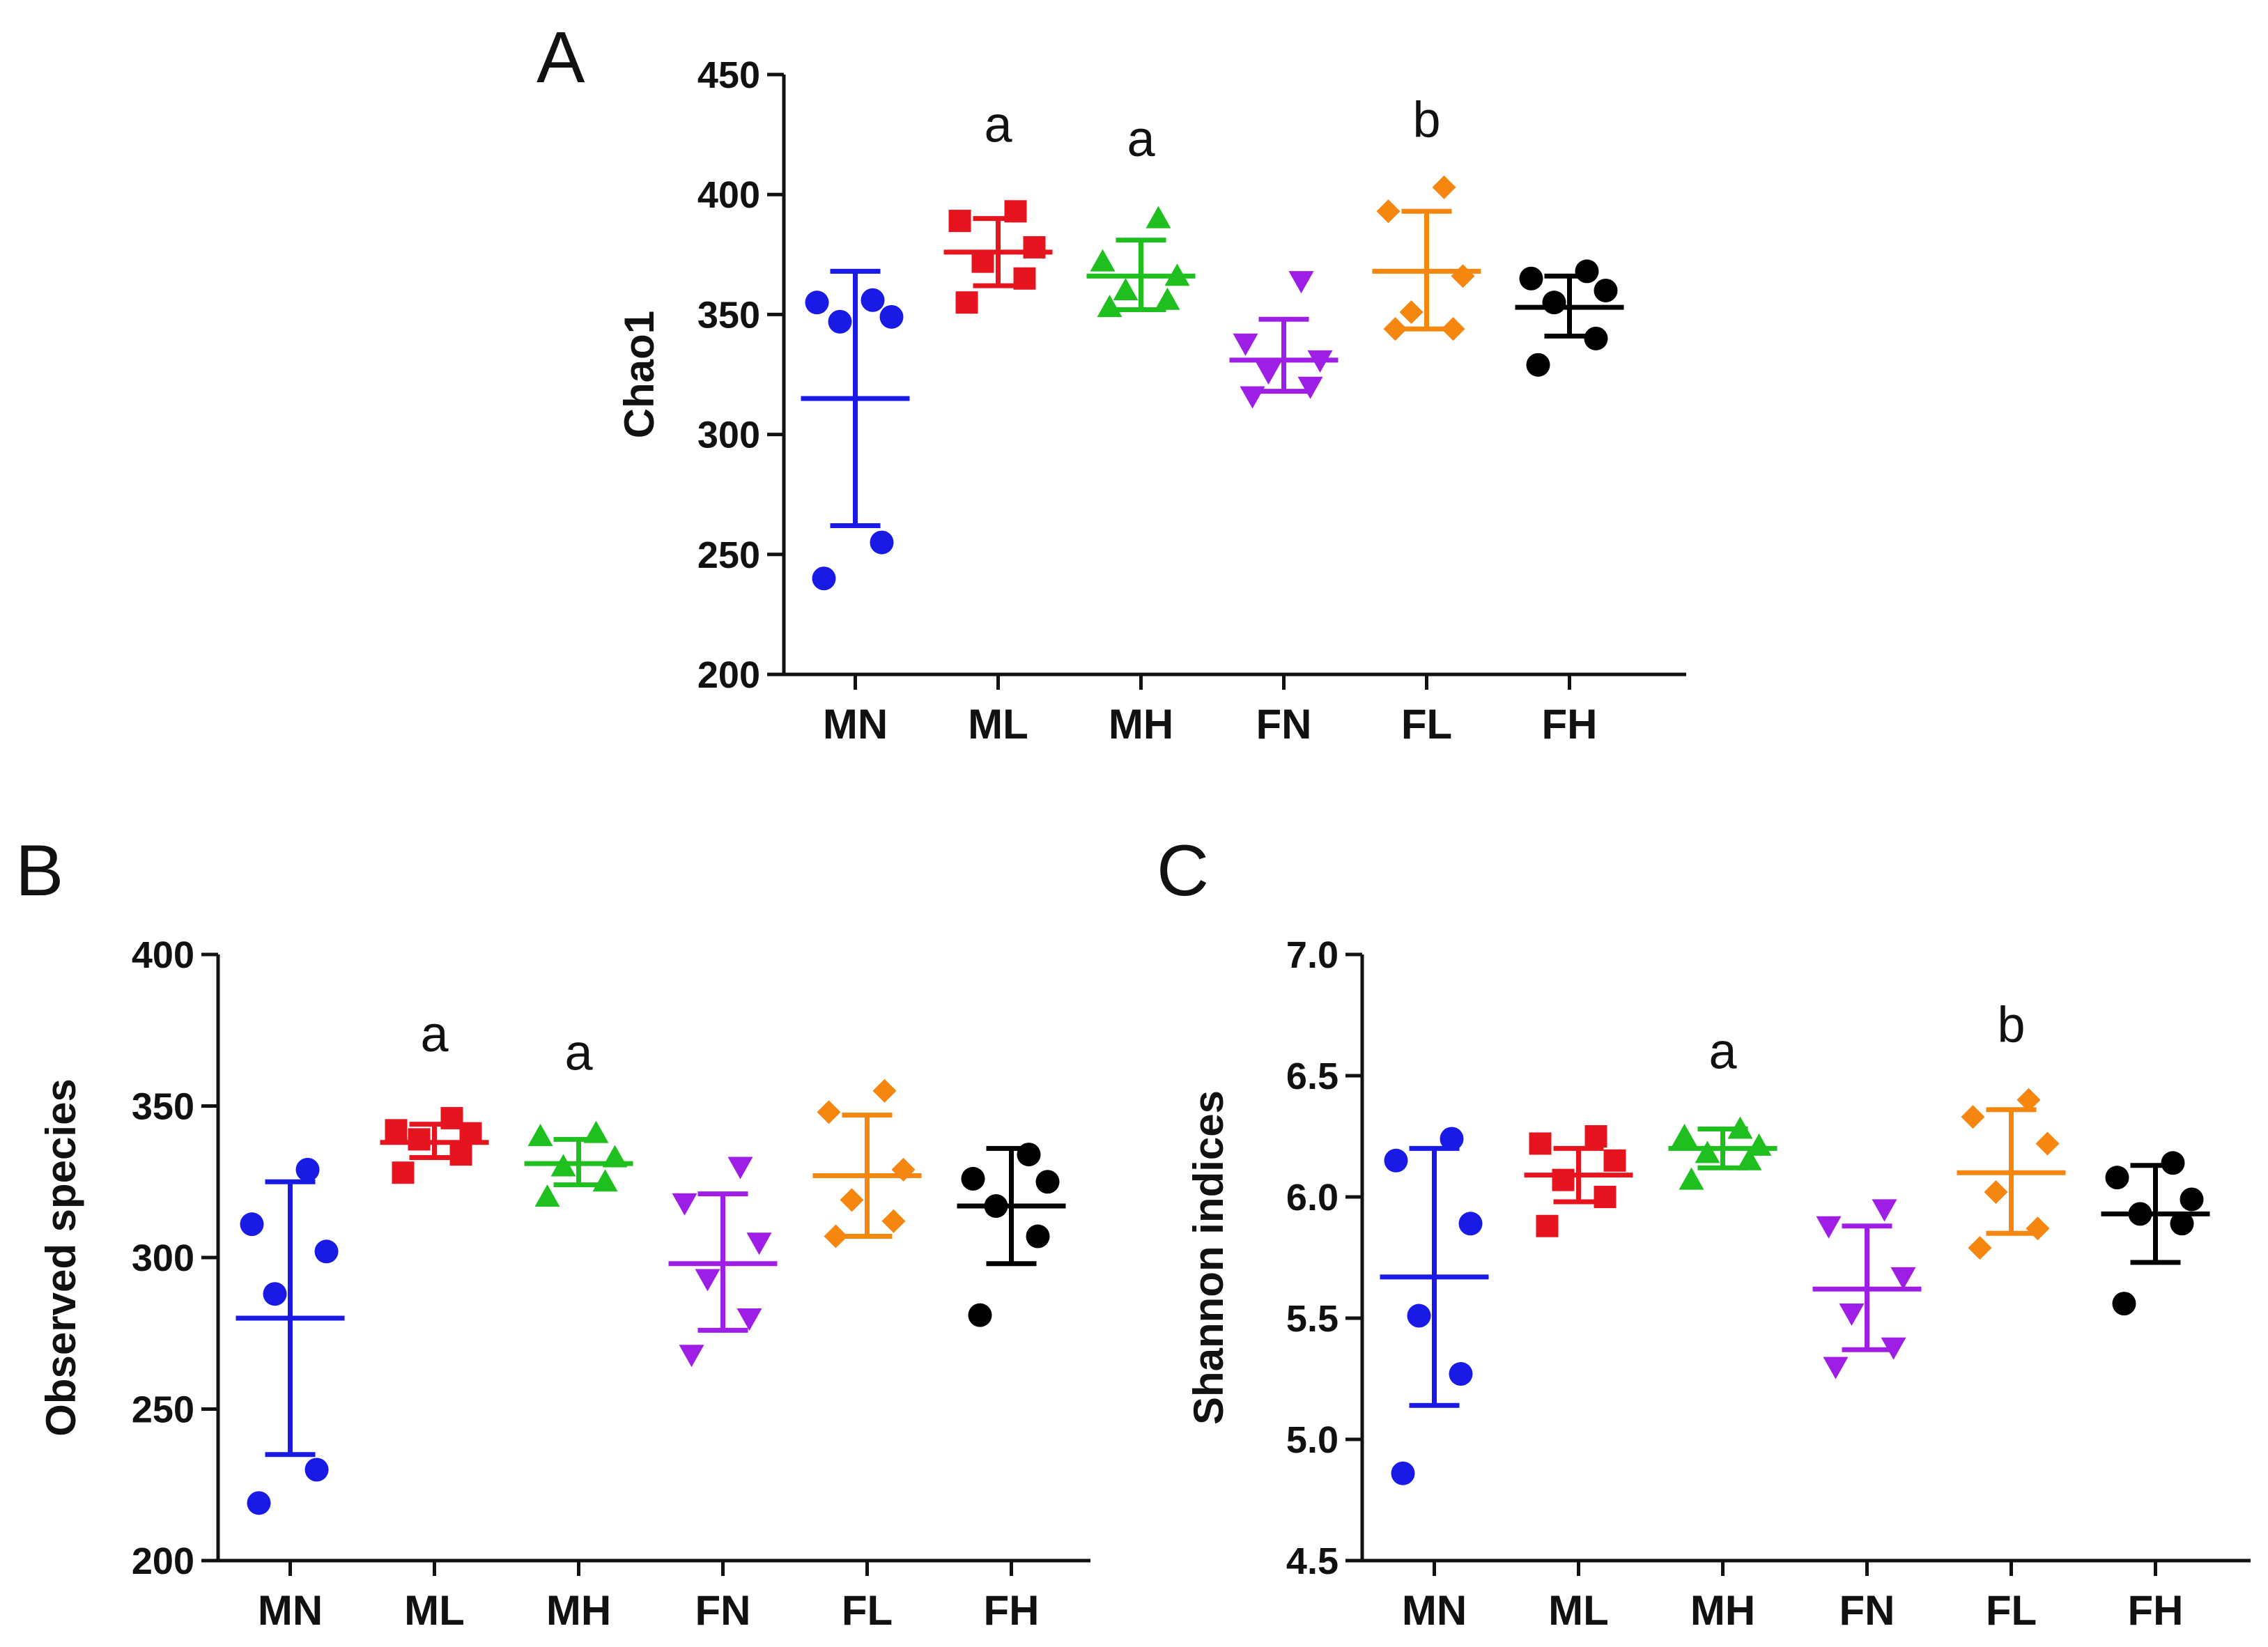 This screenshot has width=2268, height=1647. I want to click on series-mn, so click(855, 429).